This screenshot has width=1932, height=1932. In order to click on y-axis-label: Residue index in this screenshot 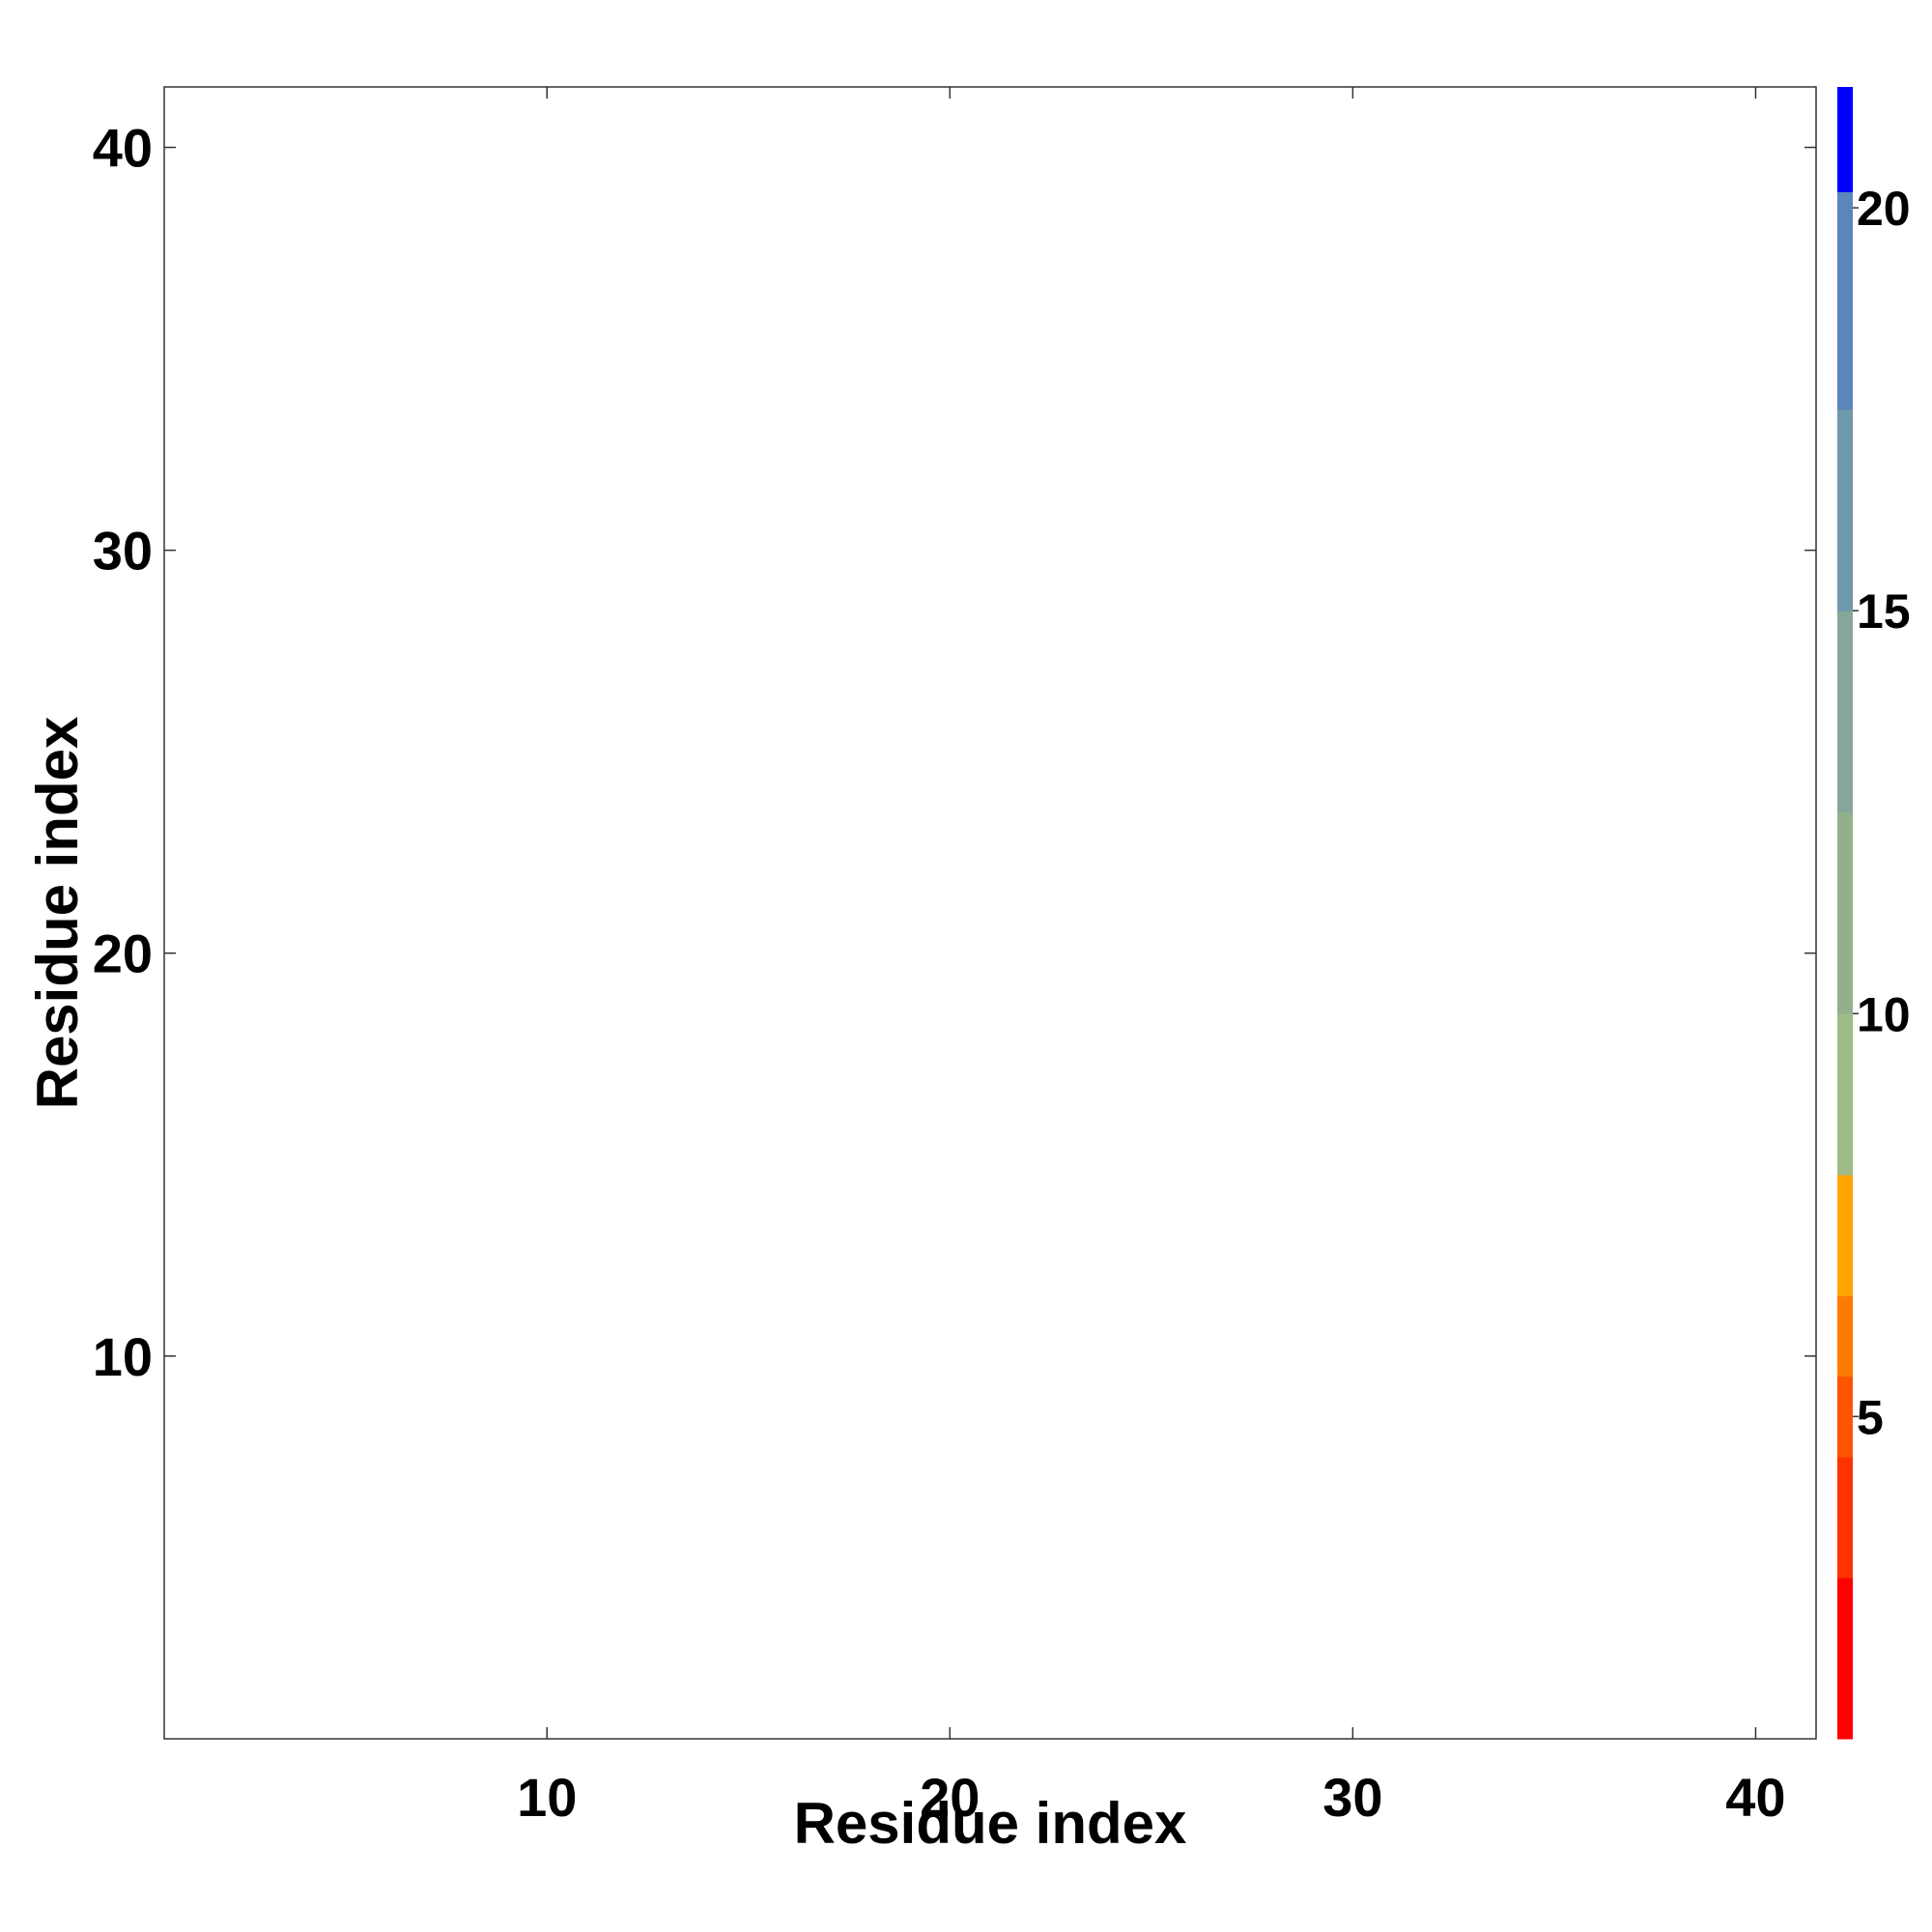, I will do `click(57, 913)`.